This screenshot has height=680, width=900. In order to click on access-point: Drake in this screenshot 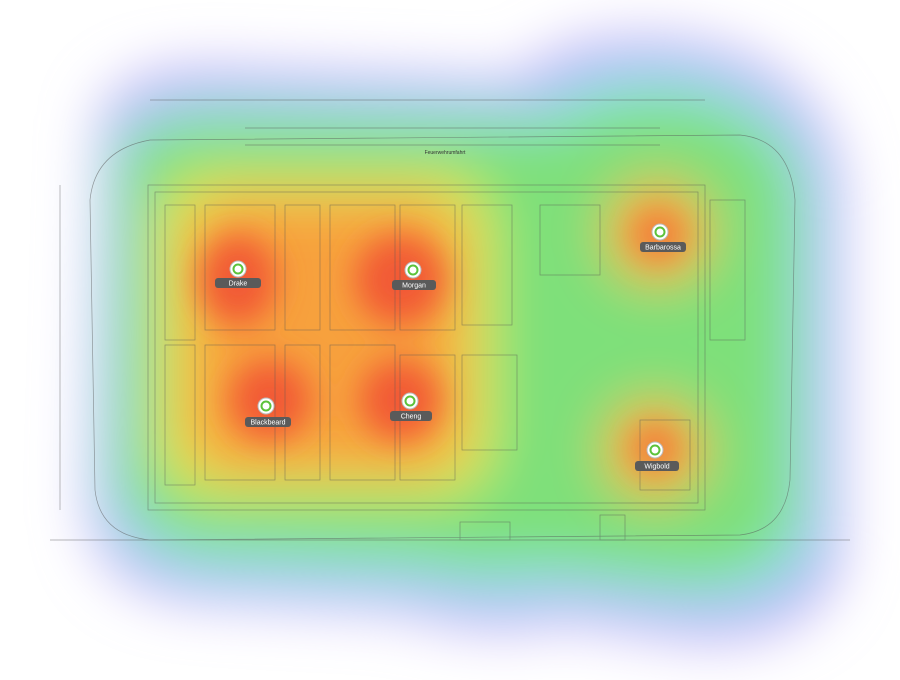, I will do `click(238, 274)`.